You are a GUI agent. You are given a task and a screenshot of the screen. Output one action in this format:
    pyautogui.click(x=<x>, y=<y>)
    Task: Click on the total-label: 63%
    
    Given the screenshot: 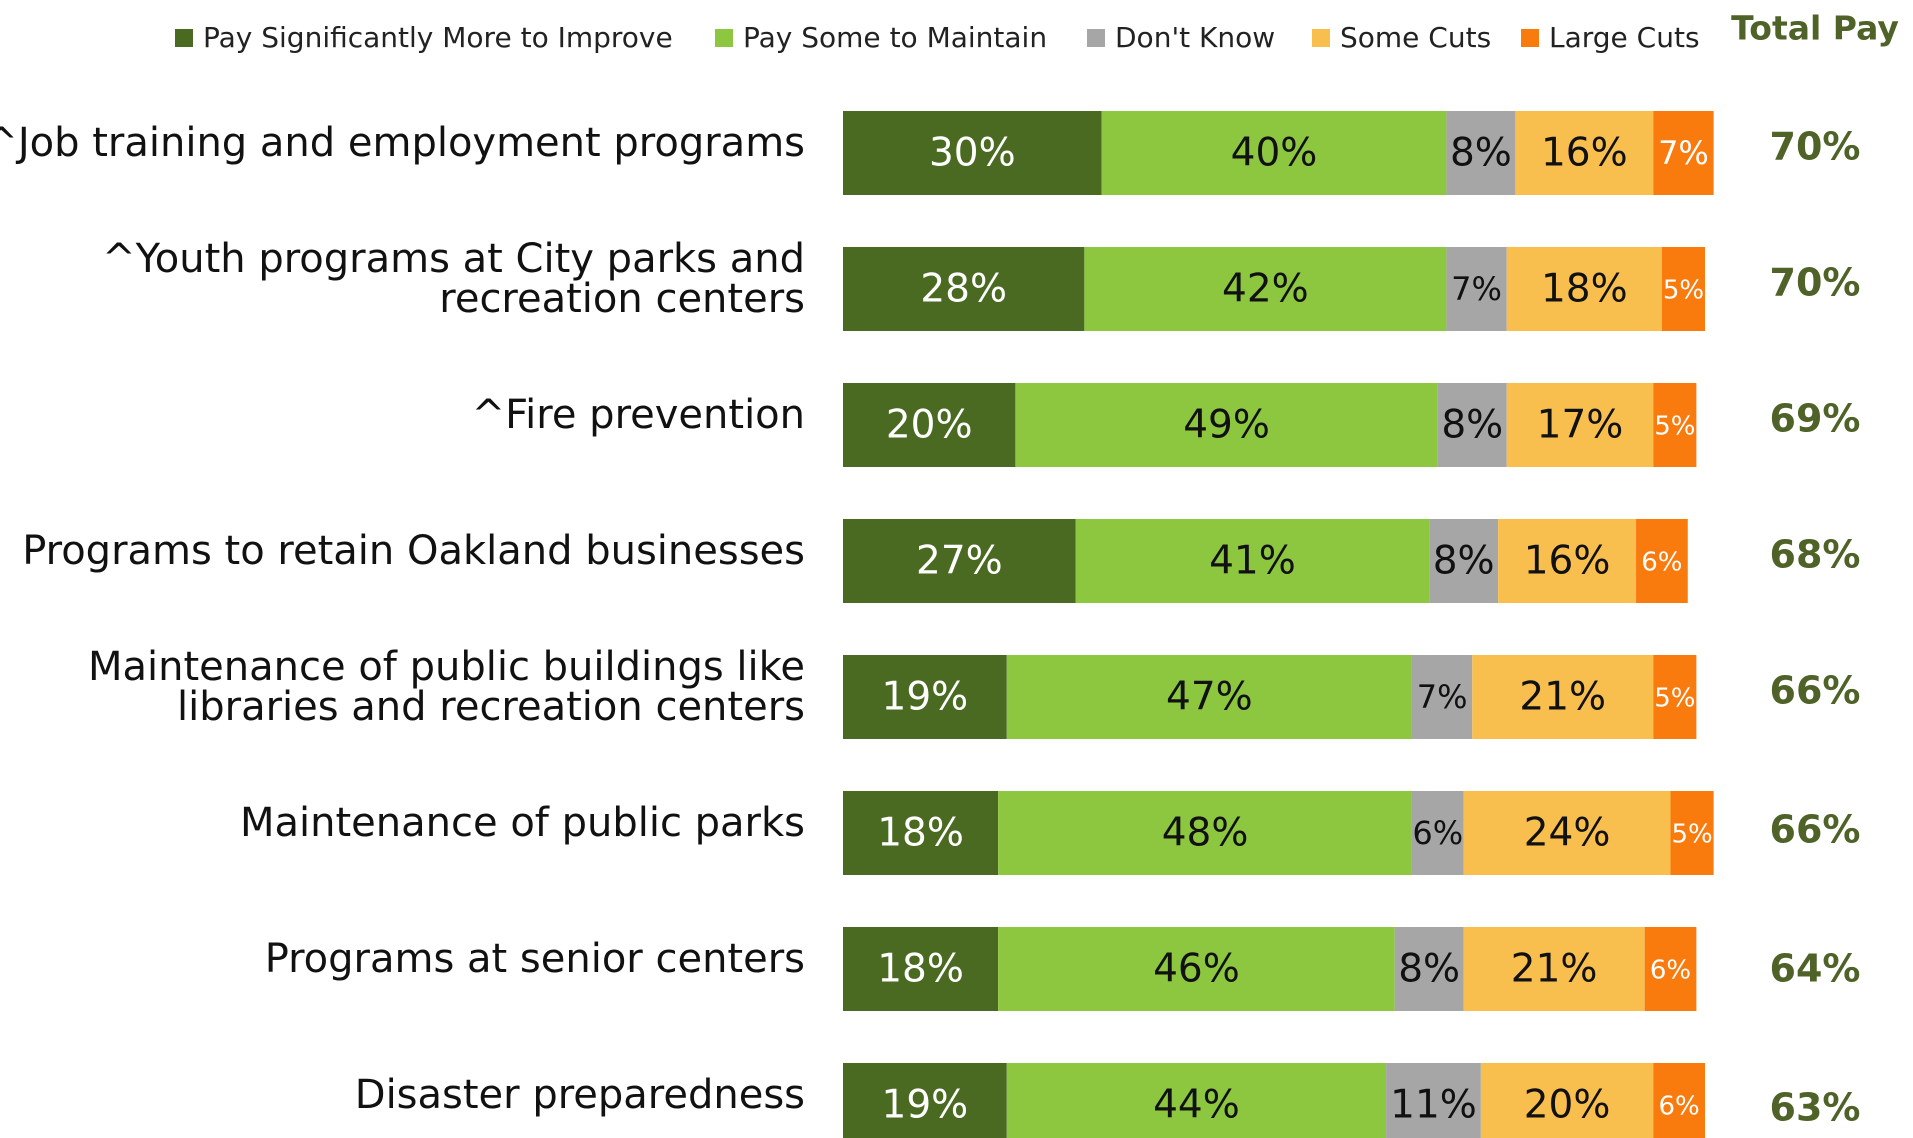 What is the action you would take?
    pyautogui.click(x=1815, y=1108)
    